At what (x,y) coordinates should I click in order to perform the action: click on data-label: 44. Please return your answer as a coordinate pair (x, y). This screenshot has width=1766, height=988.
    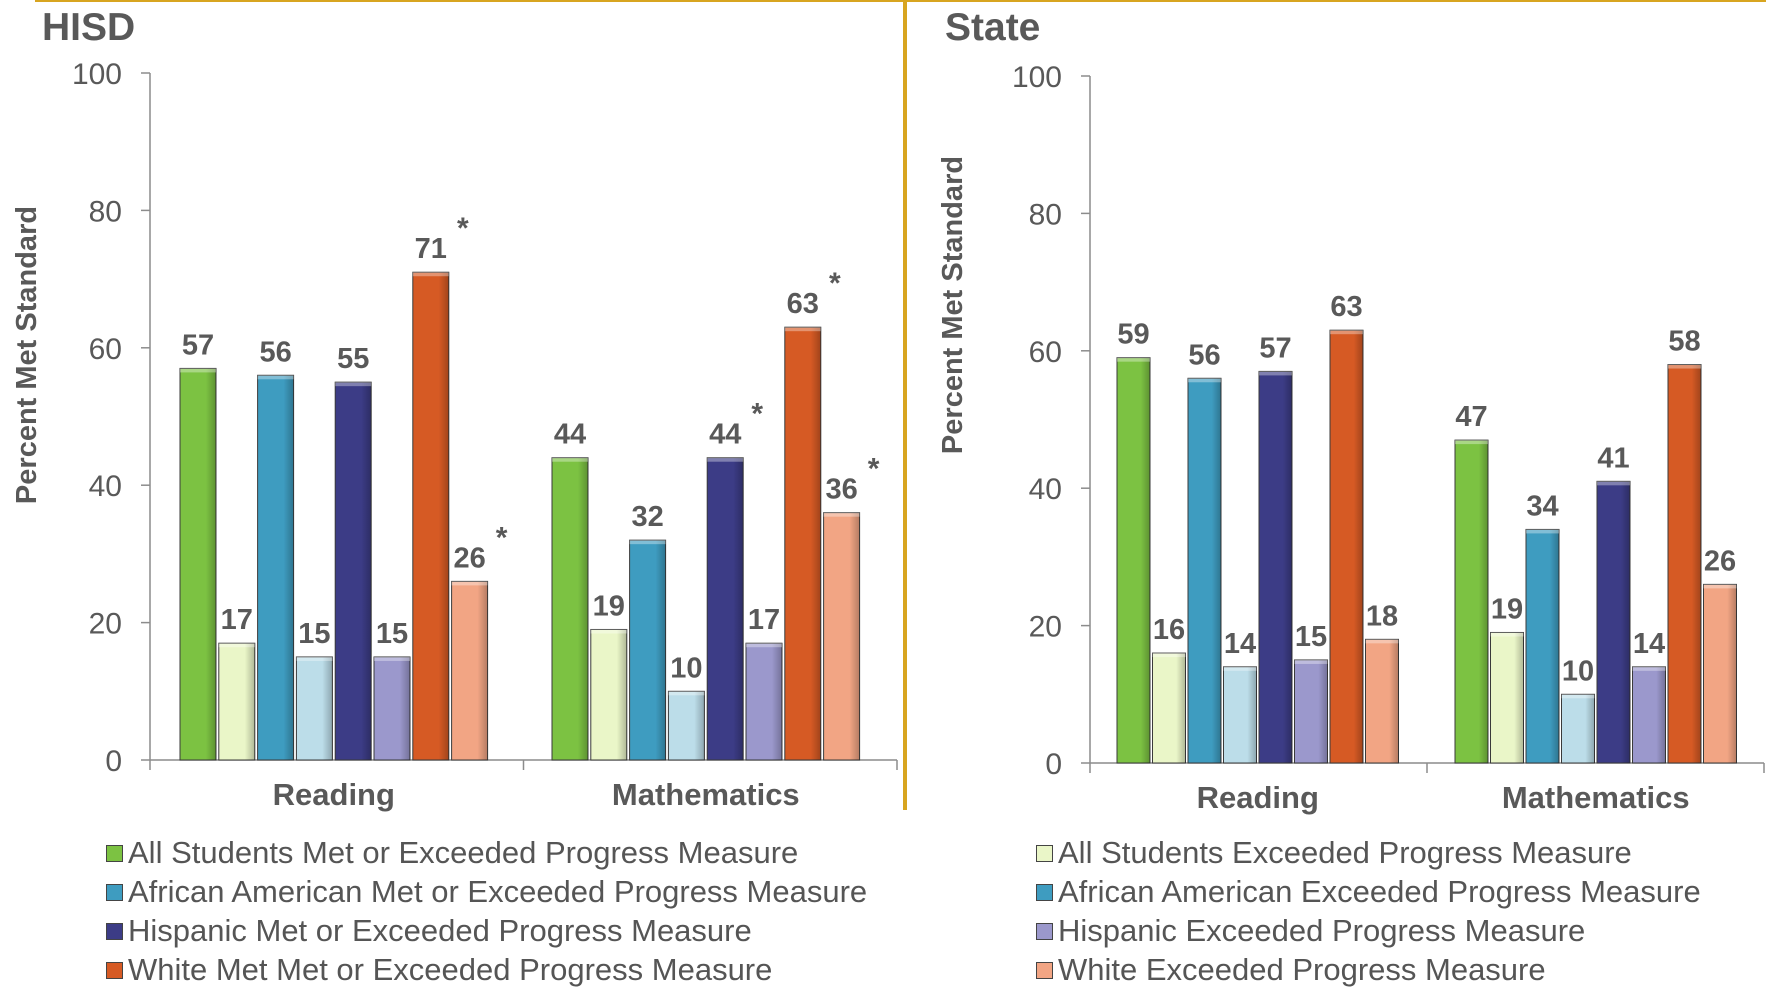
    Looking at the image, I should click on (570, 435).